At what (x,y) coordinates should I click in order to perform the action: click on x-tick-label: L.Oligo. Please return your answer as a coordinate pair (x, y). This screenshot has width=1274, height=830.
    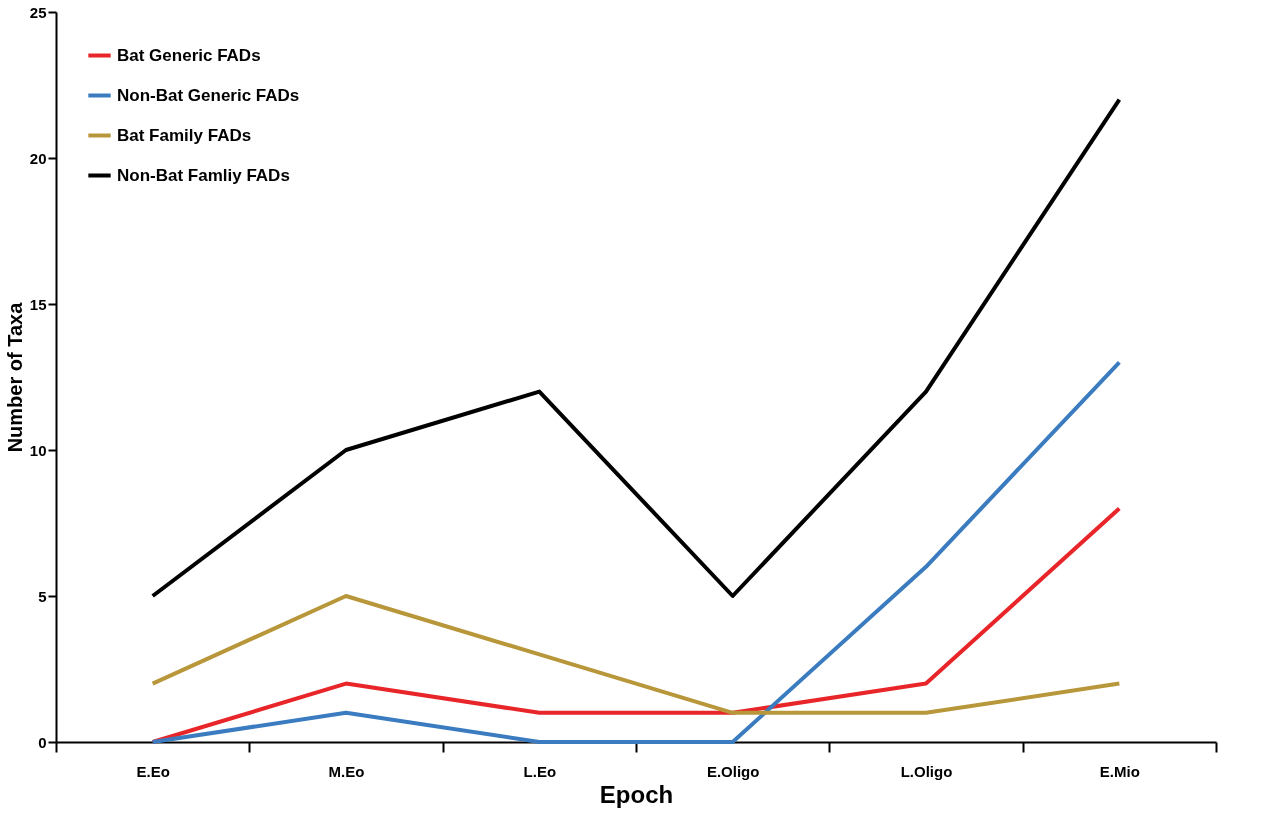
    Looking at the image, I should click on (926, 771).